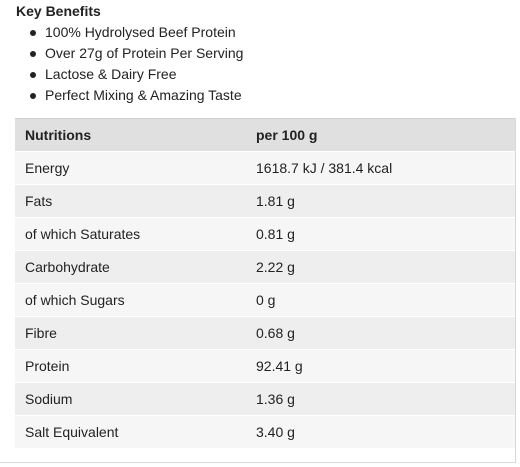  Describe the element at coordinates (111, 74) in the screenshot. I see `benefit-label: Lactose & Dairy Free` at that location.